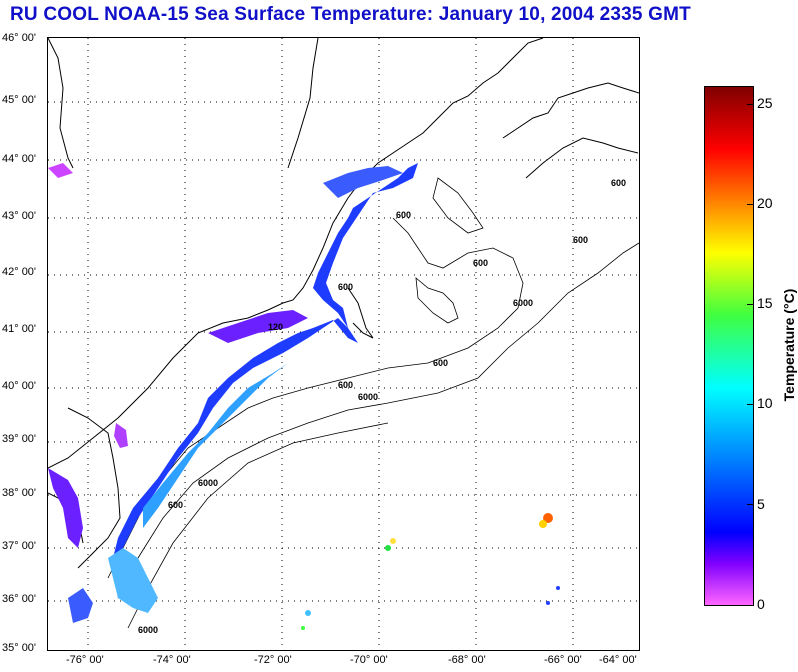  I want to click on lat-label: 36° 00', so click(19, 599).